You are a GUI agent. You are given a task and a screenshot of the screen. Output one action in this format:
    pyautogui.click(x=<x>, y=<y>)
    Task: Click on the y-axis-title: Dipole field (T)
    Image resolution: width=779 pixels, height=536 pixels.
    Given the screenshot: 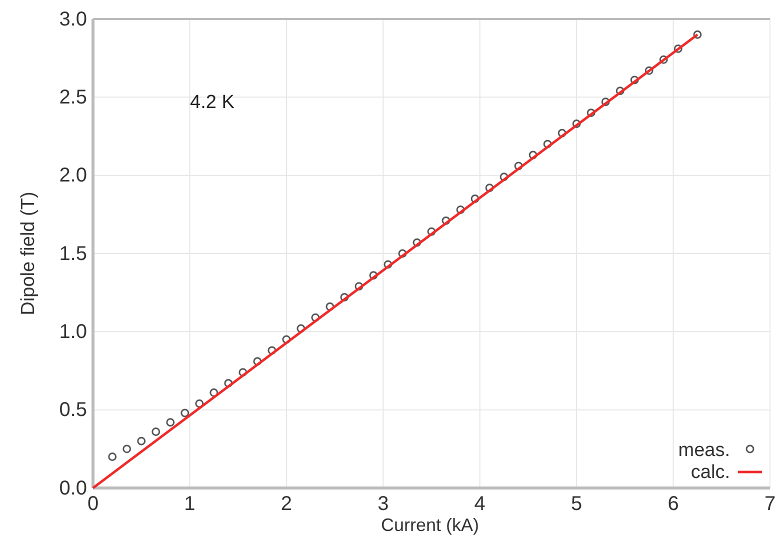 What is the action you would take?
    pyautogui.click(x=28, y=254)
    